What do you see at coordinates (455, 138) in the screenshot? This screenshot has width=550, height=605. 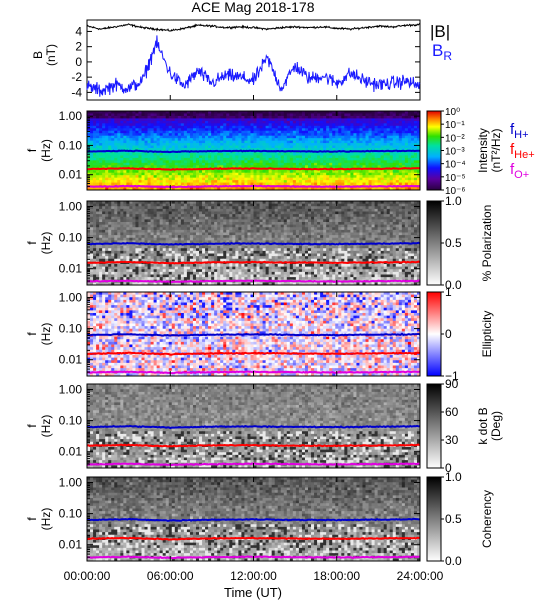 I see `colorbar-tick-label: 10⁻²` at bounding box center [455, 138].